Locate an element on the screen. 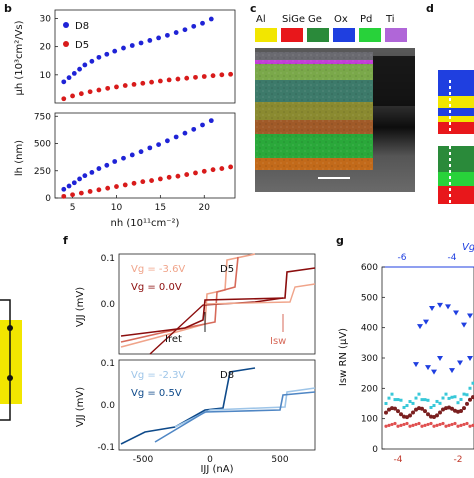 The width and height of the screenshot is (474, 478). b-top-ytick: 10 is located at coordinates (46, 76).